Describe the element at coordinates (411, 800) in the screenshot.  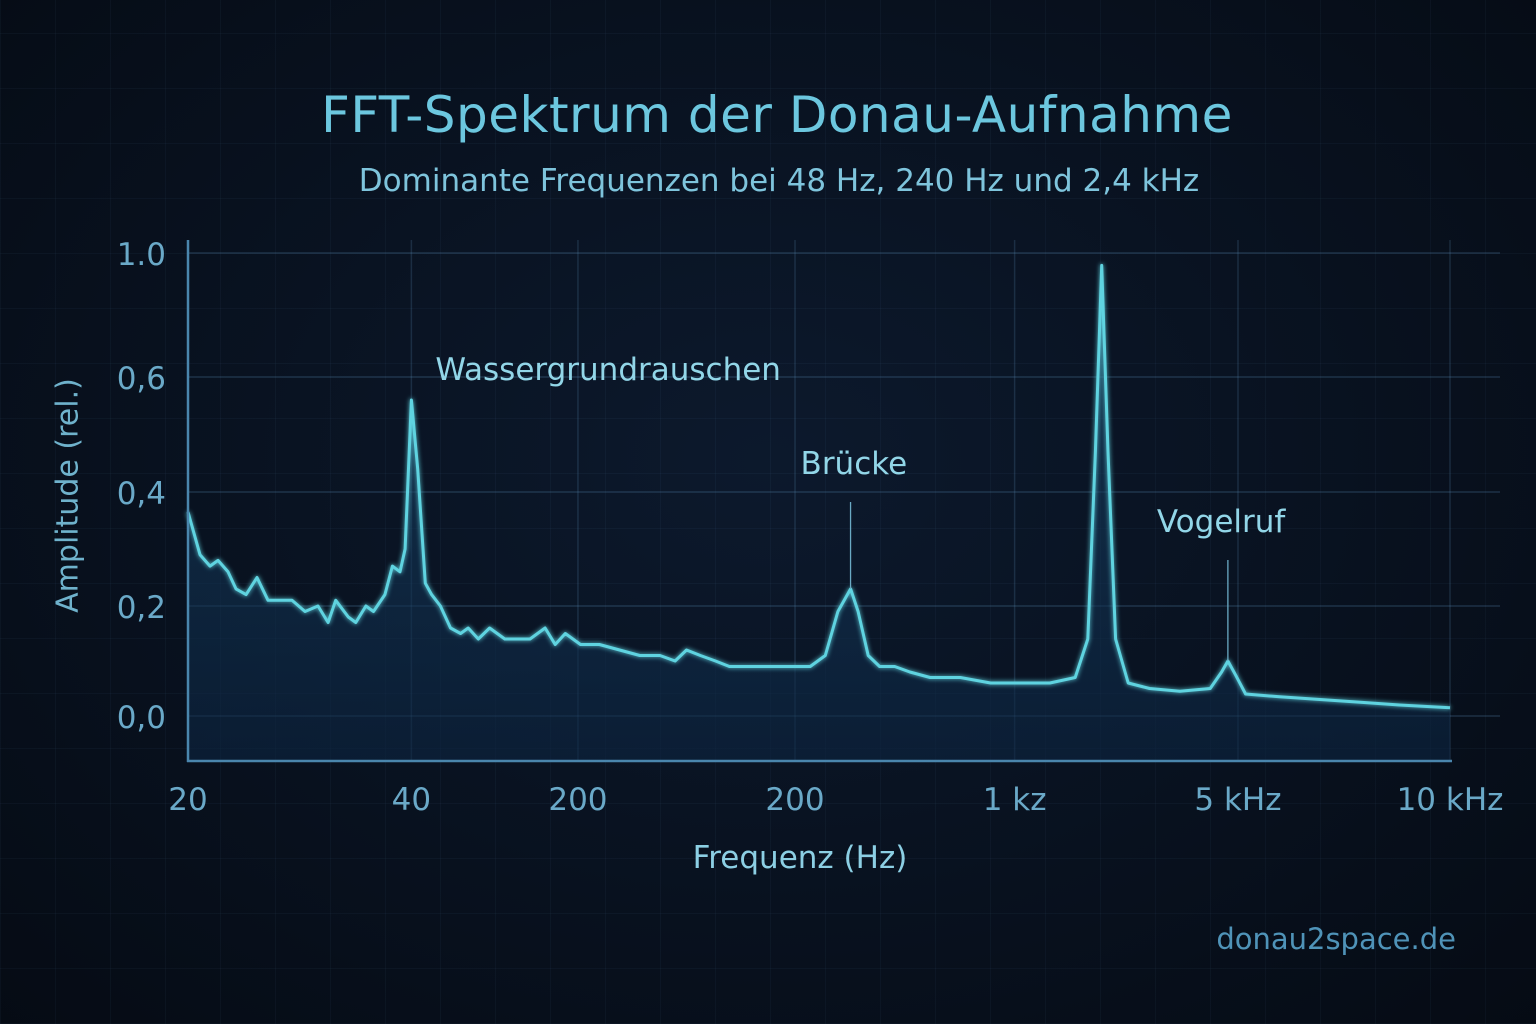
I see `x-tick-label: 40` at that location.